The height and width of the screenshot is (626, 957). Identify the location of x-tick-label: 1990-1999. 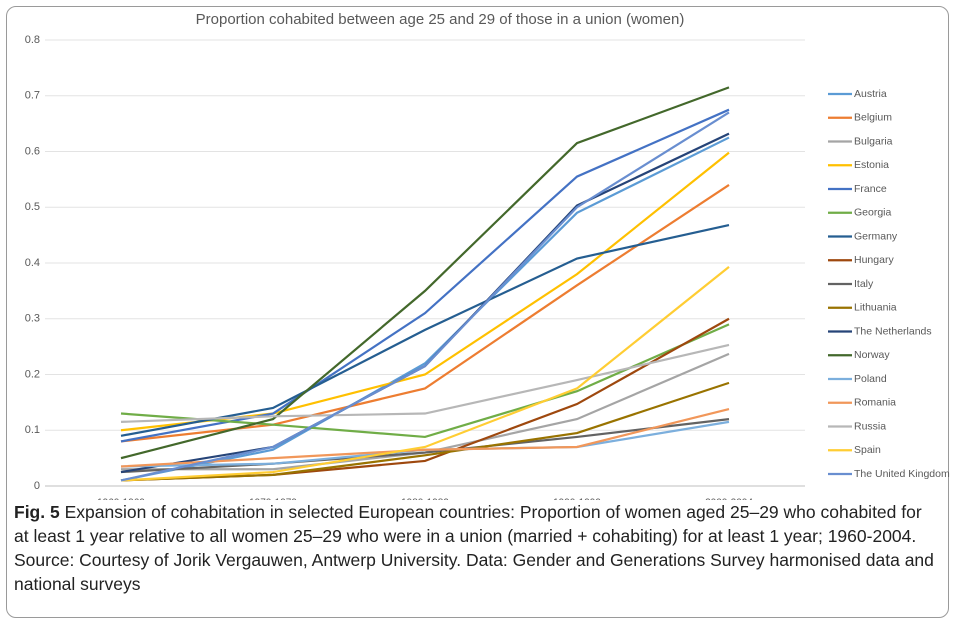
(577, 499).